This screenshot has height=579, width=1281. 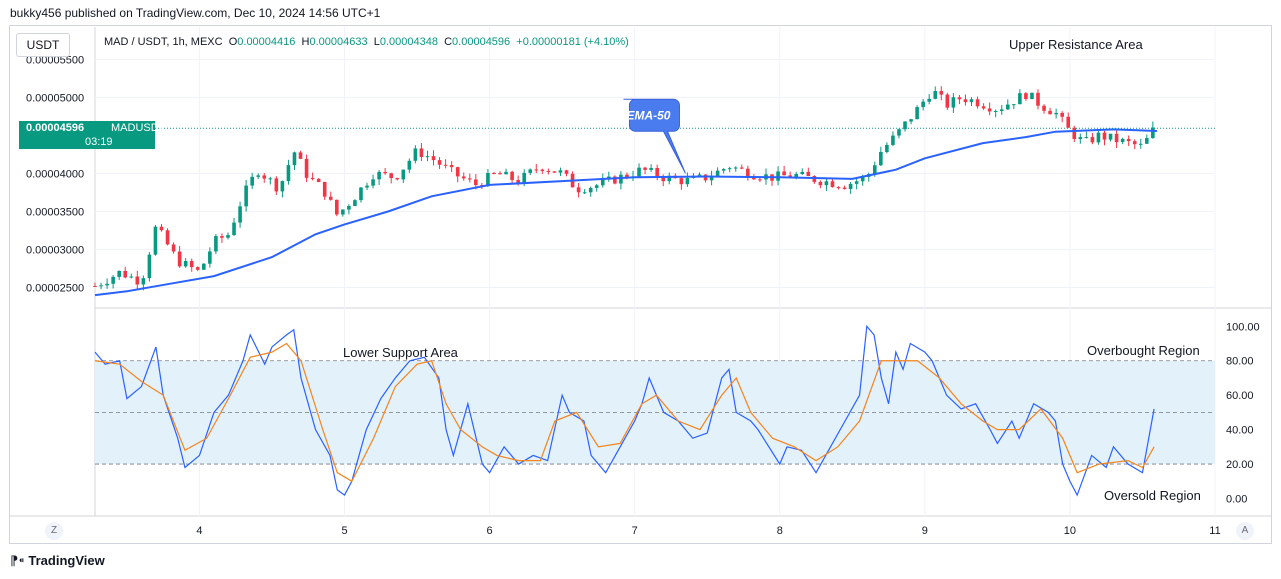 What do you see at coordinates (1240, 362) in the screenshot?
I see `stoch-tick-label: 80.00` at bounding box center [1240, 362].